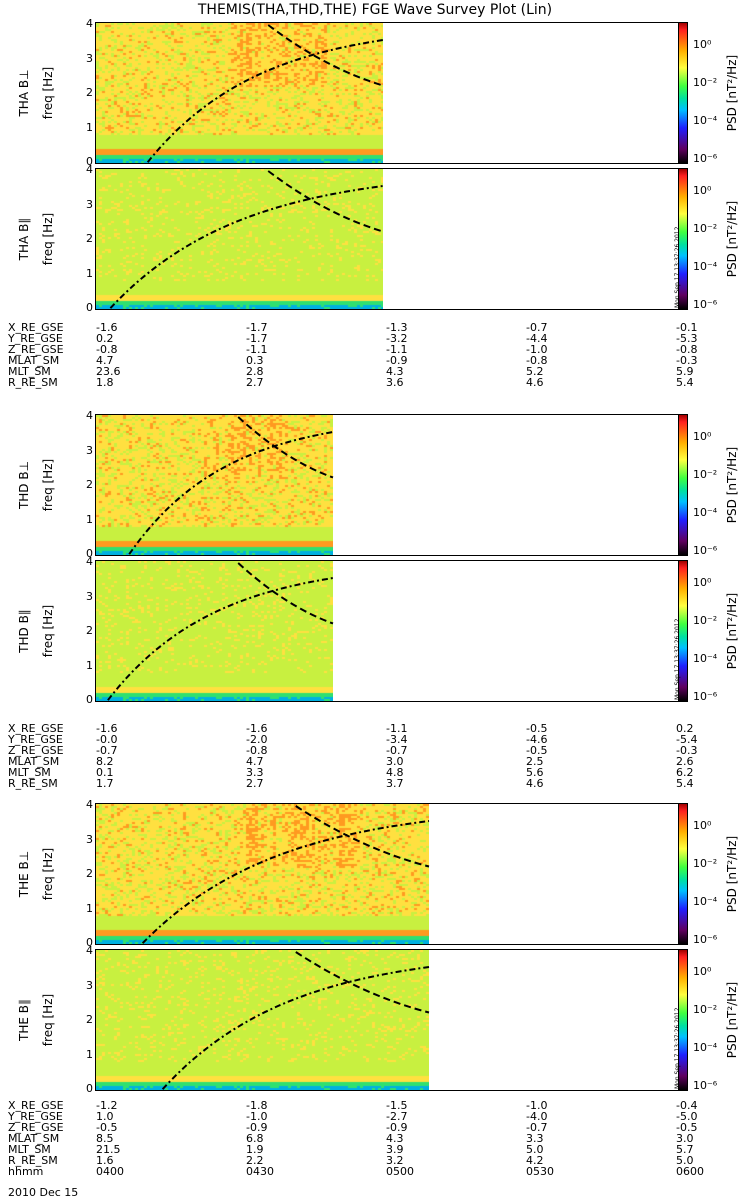  Describe the element at coordinates (687, 1105) in the screenshot. I see `ephemeris-value: -0.4` at that location.